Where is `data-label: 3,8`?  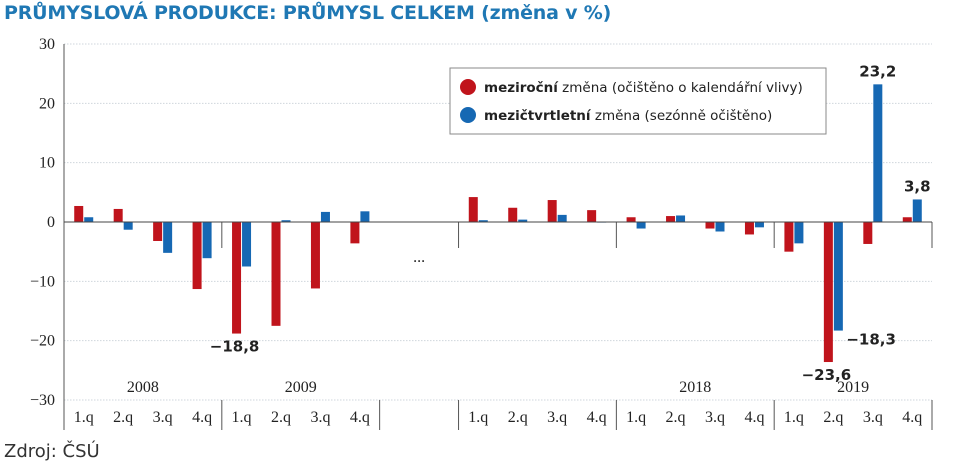
data-label: 3,8 is located at coordinates (917, 186).